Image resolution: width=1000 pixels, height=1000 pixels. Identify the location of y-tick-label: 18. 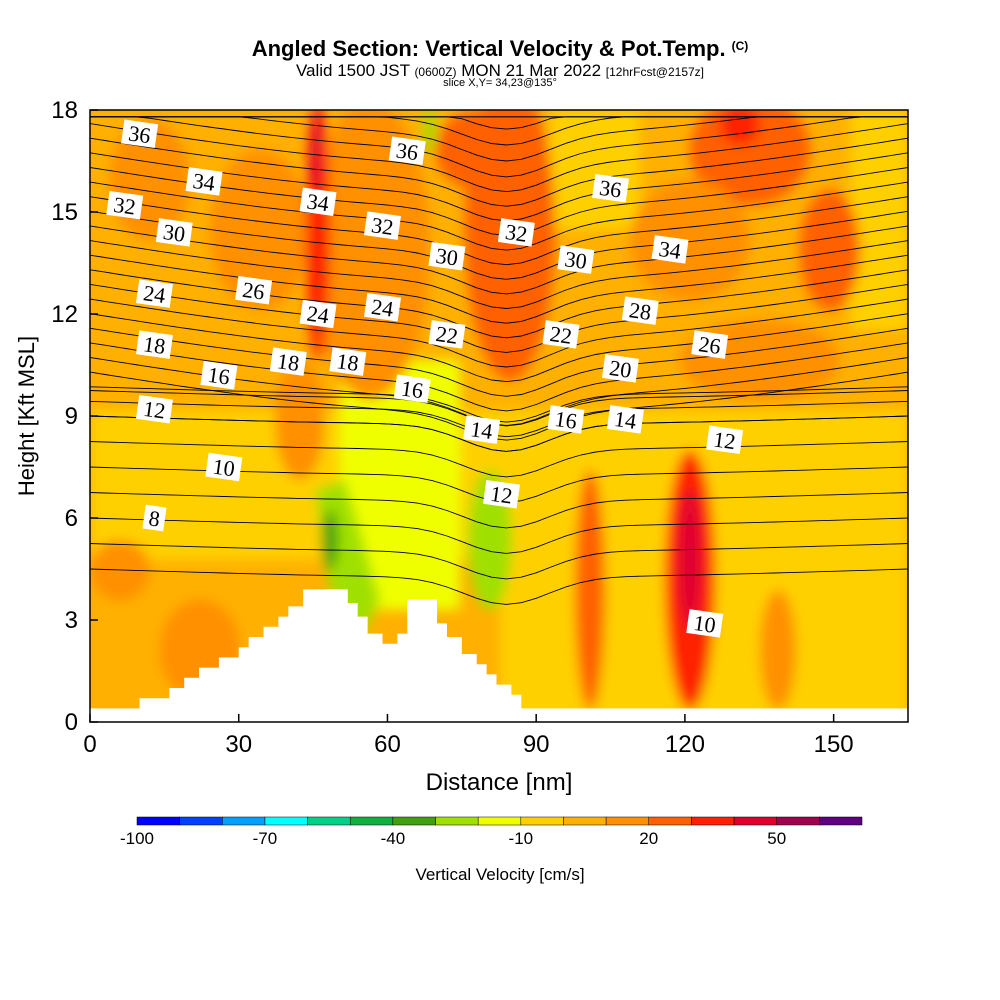
(64, 110).